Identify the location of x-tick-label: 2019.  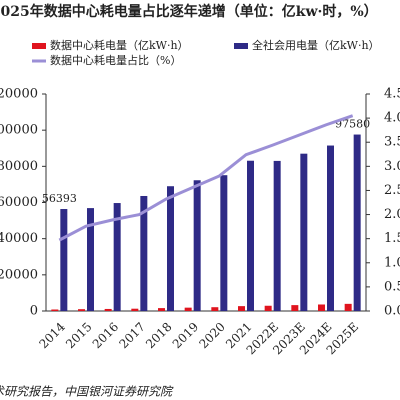
(185, 335).